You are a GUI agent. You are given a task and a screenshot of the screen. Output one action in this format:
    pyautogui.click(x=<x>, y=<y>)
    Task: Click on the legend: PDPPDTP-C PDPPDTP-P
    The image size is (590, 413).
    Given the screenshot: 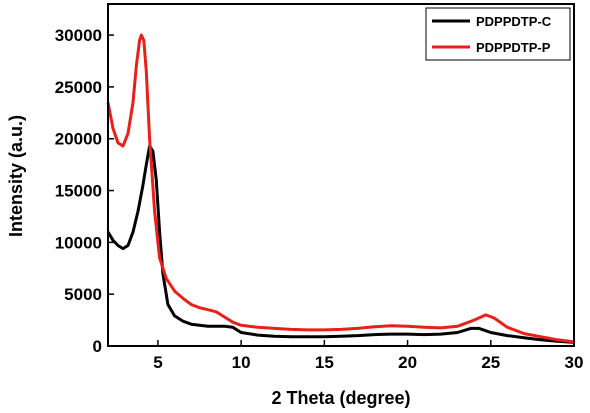 What is the action you would take?
    pyautogui.click(x=498, y=34)
    